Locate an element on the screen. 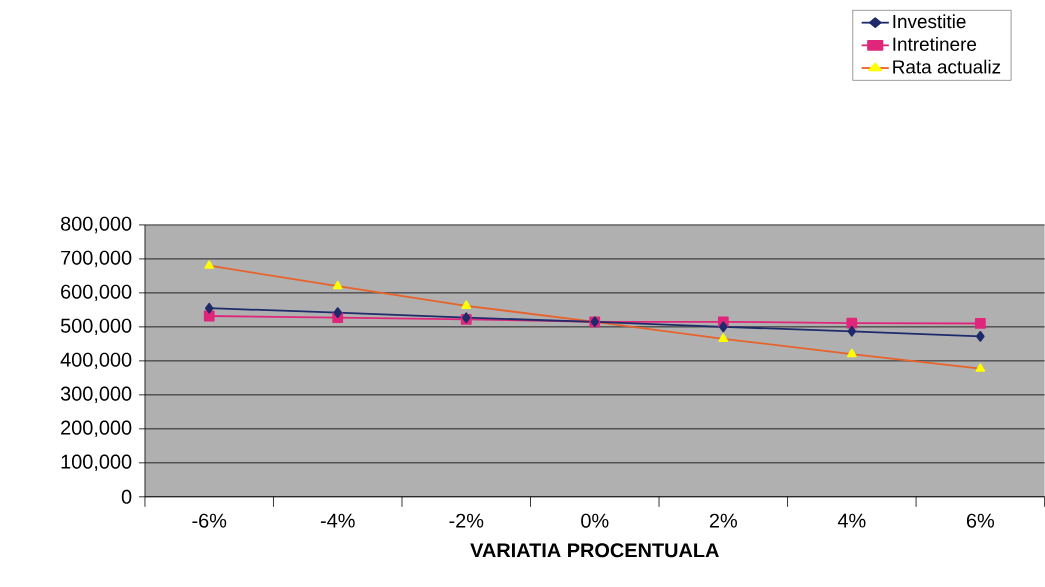 This screenshot has width=1045, height=587. y-tick-label: 800,000 is located at coordinates (96, 225).